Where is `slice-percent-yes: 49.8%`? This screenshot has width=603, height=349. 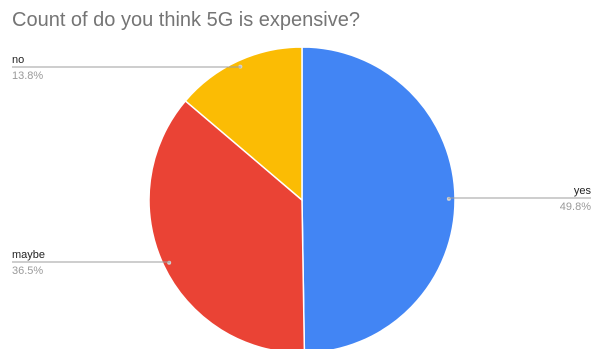 slice-percent-yes: 49.8% is located at coordinates (575, 207).